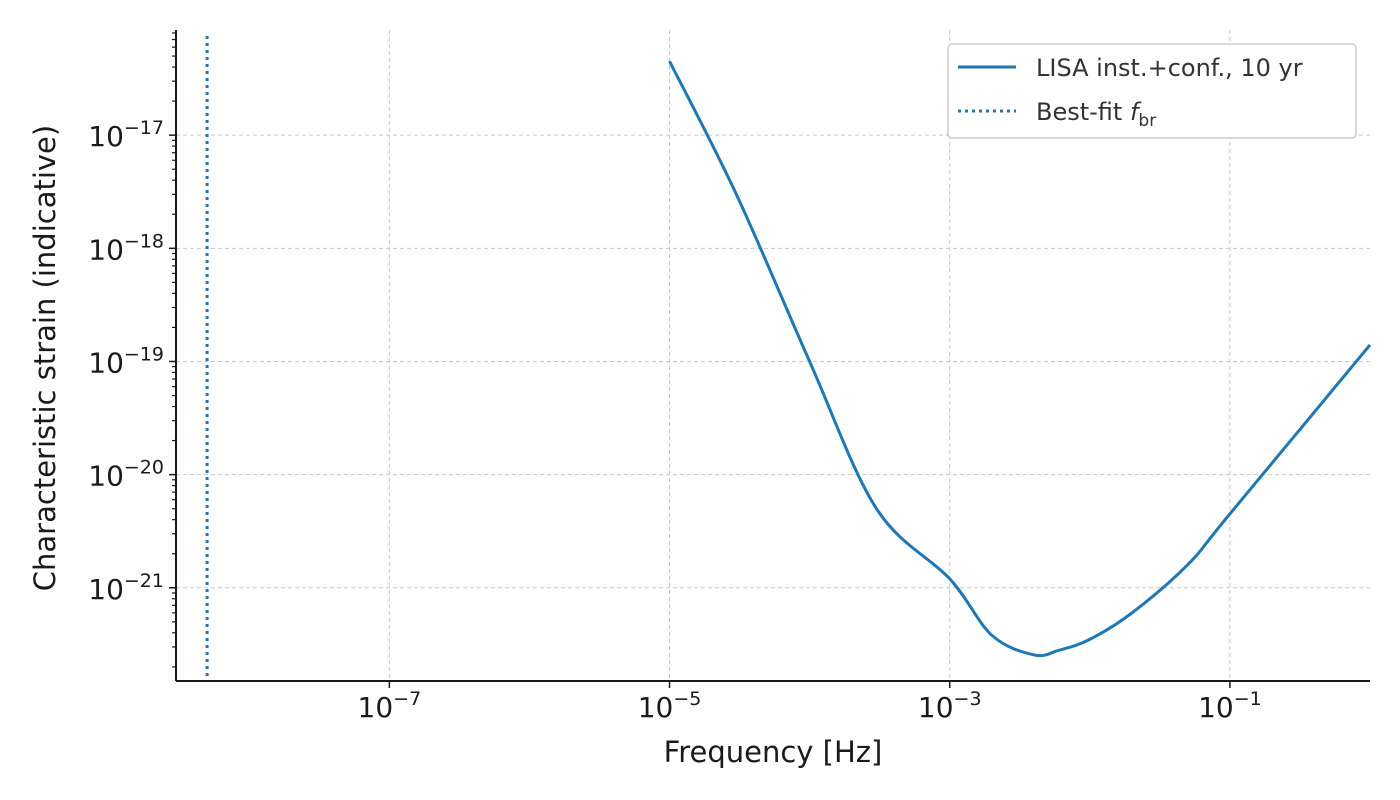 Image resolution: width=1400 pixels, height=800 pixels. What do you see at coordinates (670, 706) in the screenshot?
I see `x-tick-label: 10⁻⁵` at bounding box center [670, 706].